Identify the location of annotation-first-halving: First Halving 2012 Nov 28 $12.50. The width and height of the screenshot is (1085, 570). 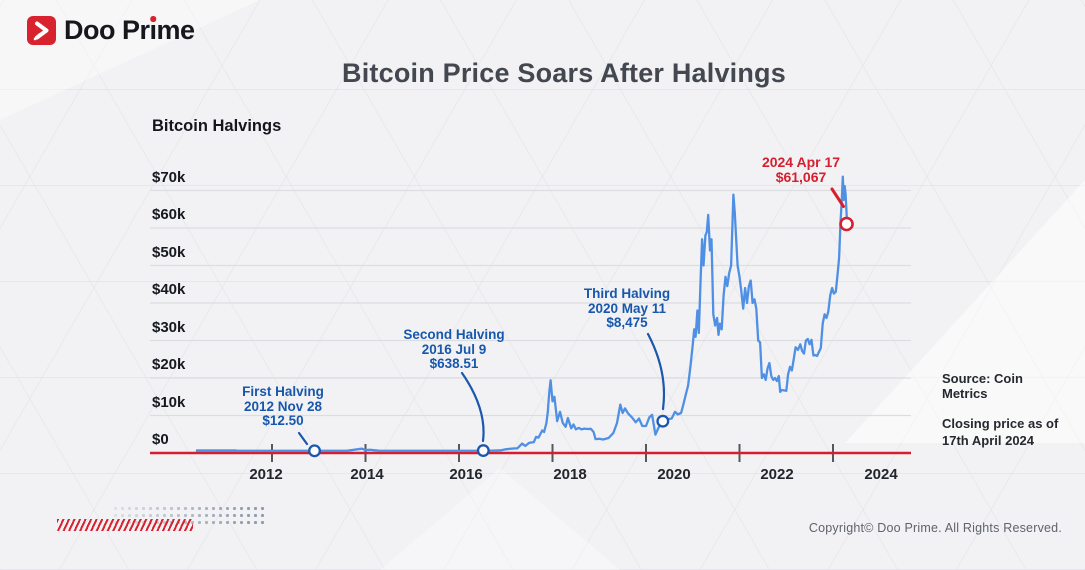
(283, 406).